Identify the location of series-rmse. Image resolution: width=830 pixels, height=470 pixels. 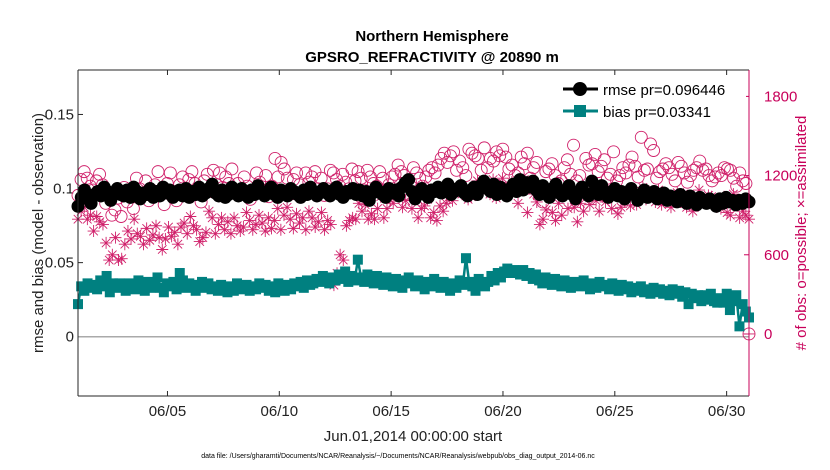
(413, 193).